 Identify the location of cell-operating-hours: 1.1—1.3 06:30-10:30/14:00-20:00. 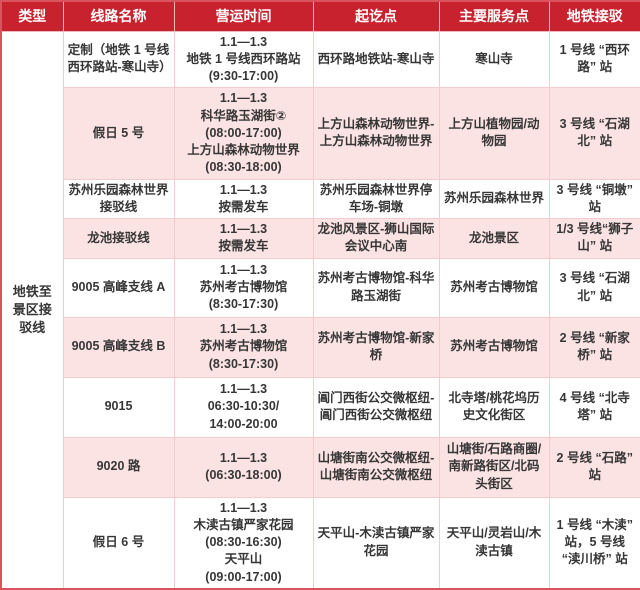
(243, 407).